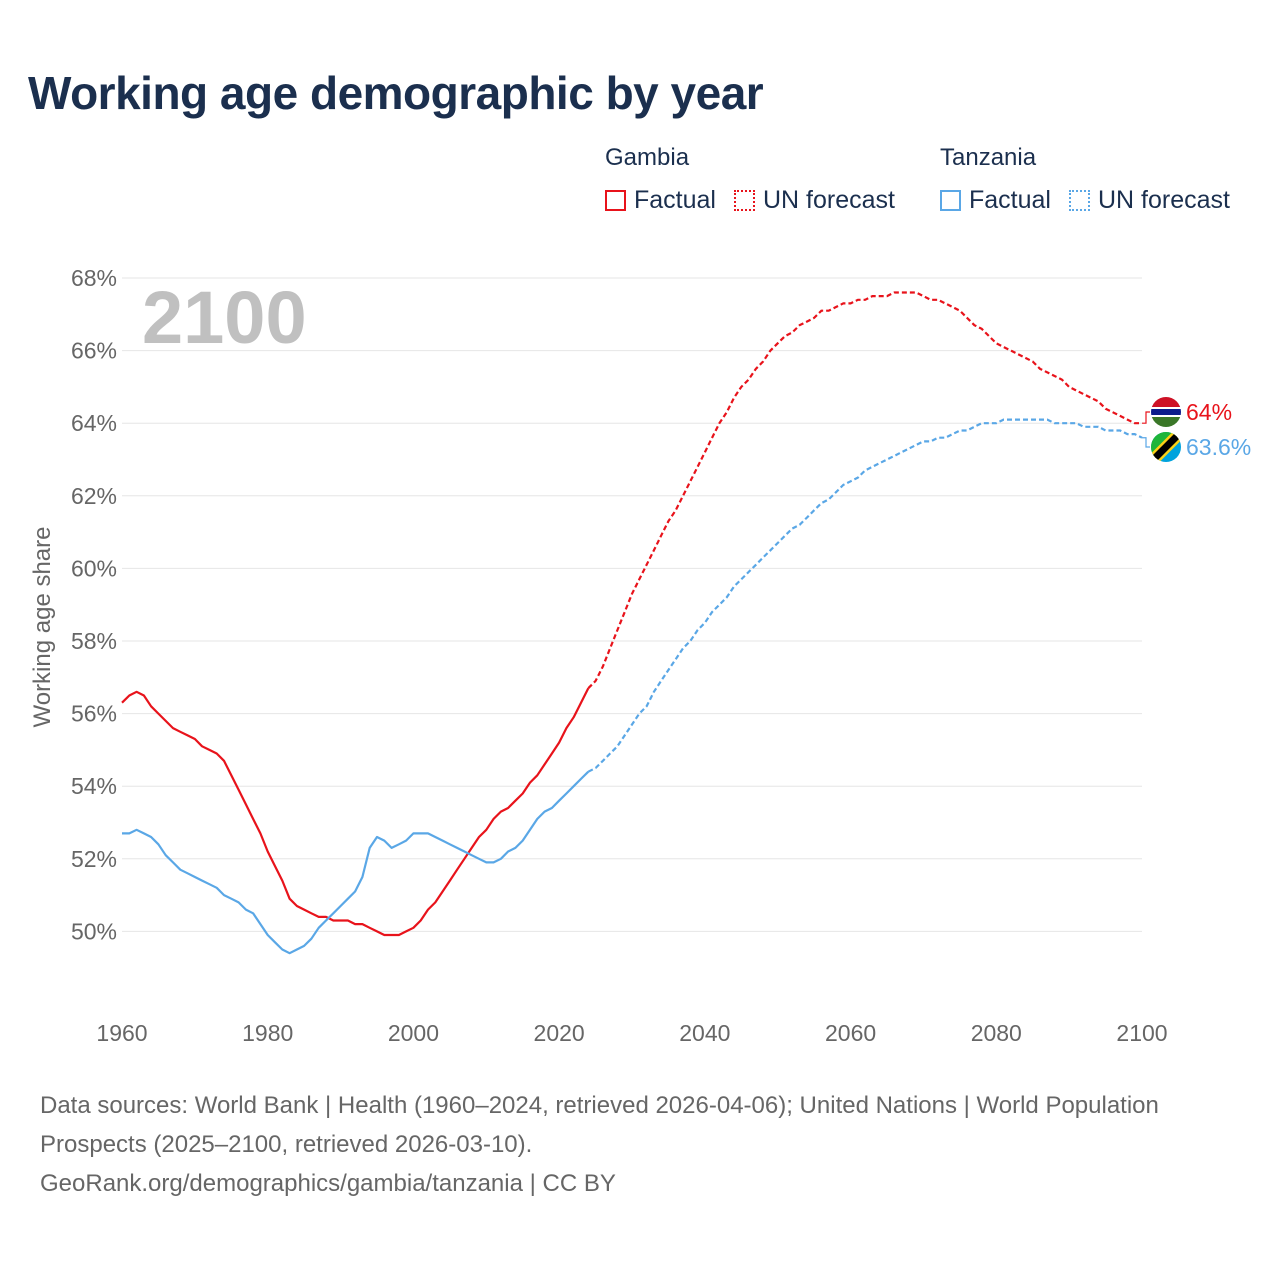 Image resolution: width=1280 pixels, height=1280 pixels. Describe the element at coordinates (750, 179) in the screenshot. I see `legend-group-gambia: Gambia Factual UN forecast` at that location.